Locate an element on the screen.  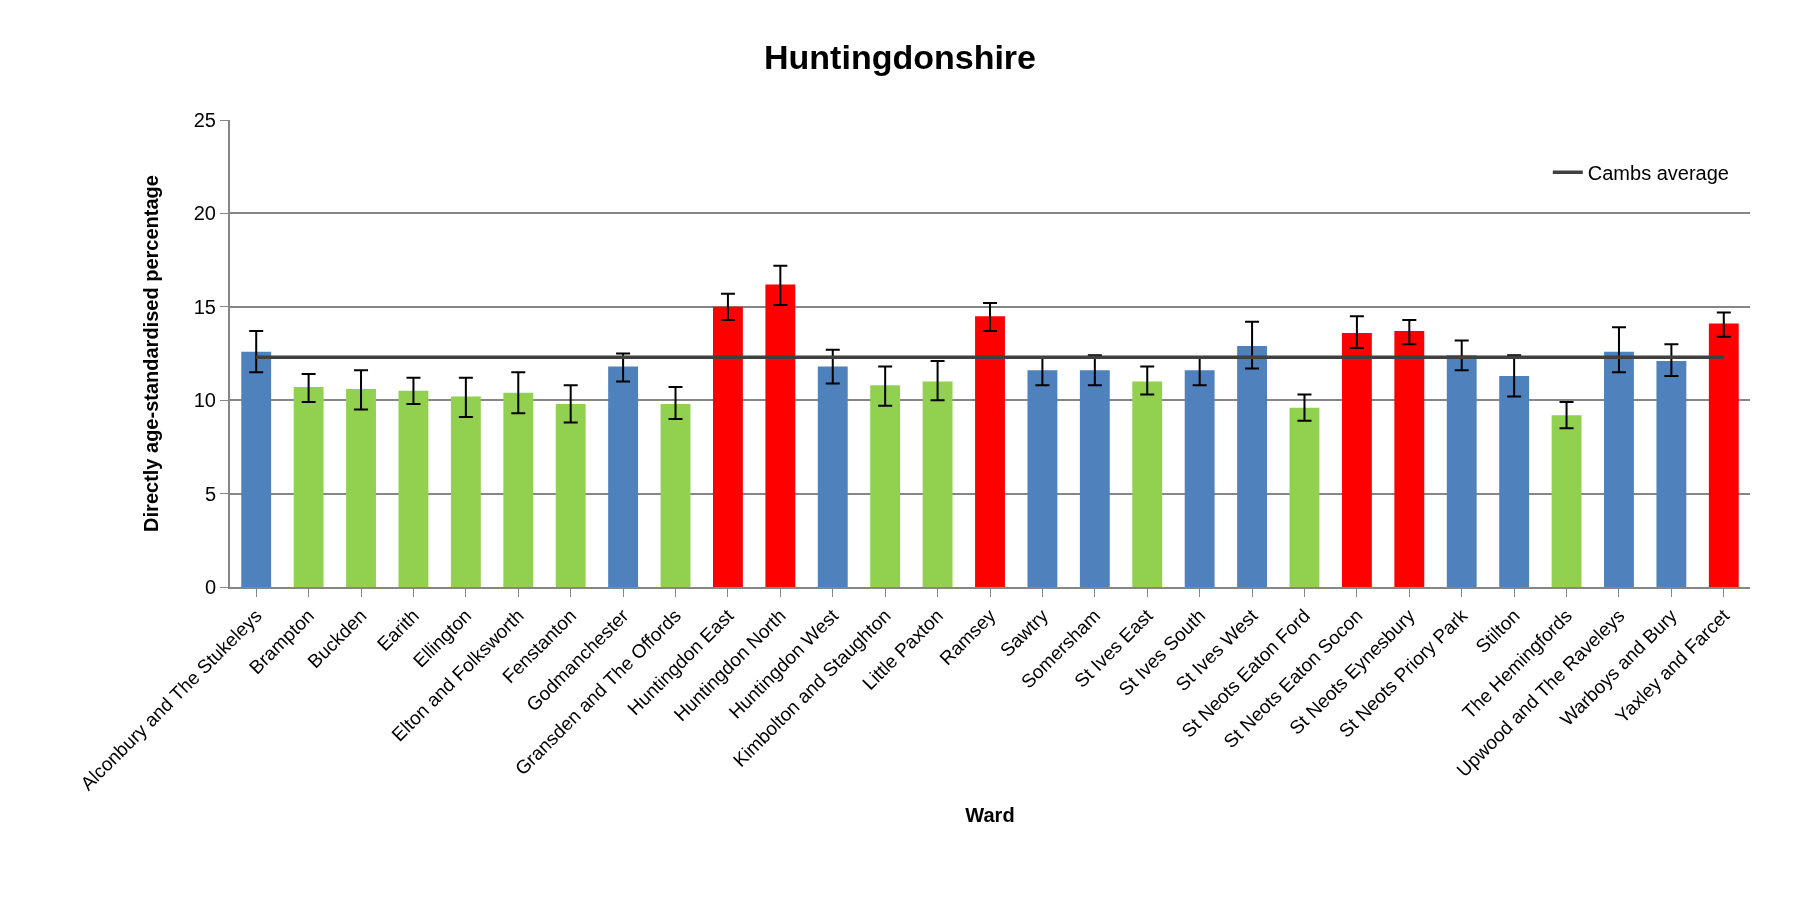
y-axis-title: Directly age-standardised percentage is located at coordinates (150, 353).